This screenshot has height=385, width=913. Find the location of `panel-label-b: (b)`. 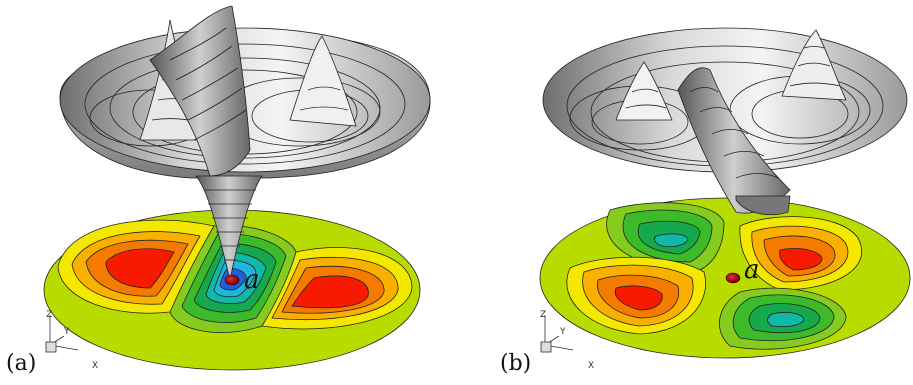

panel-label-b: (b) is located at coordinates (515, 363).